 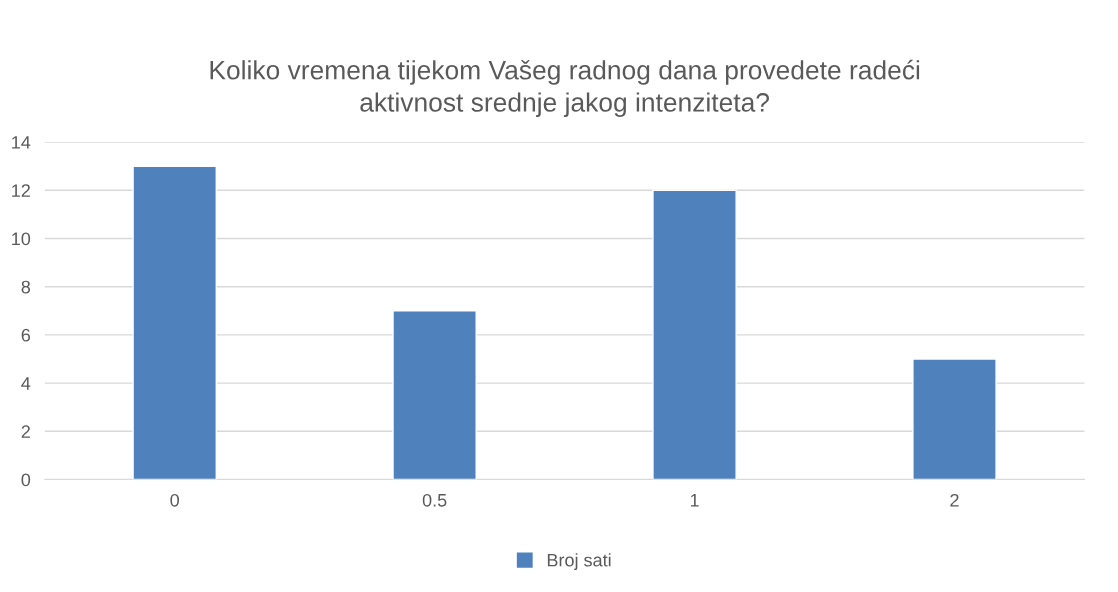 What do you see at coordinates (21, 142) in the screenshot?
I see `y-tick-label: 14` at bounding box center [21, 142].